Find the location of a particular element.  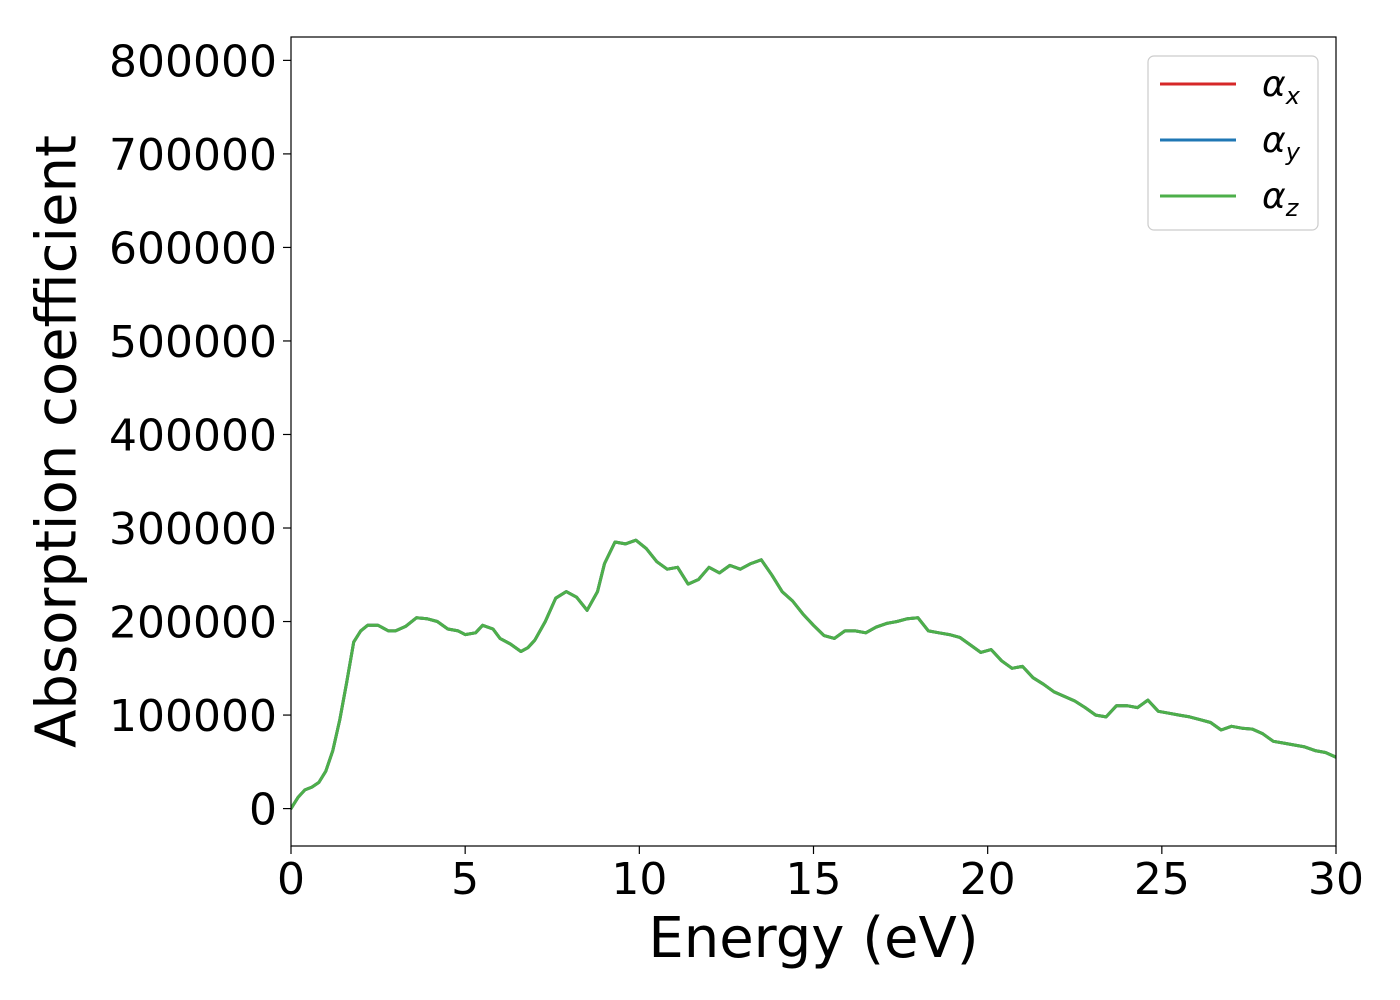

y-tick-label: 0 is located at coordinates (263, 810).